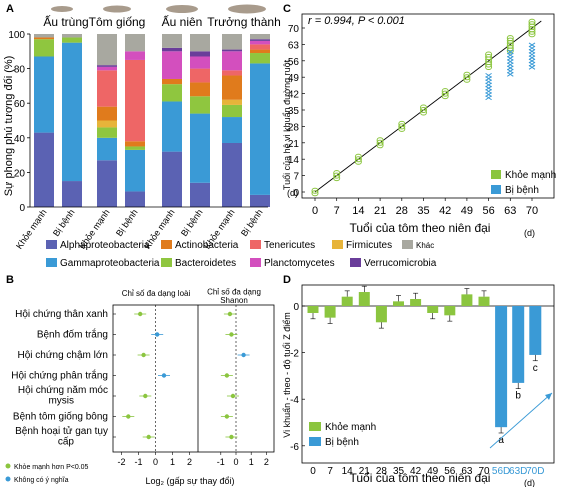 This screenshot has width=563, height=487. What do you see at coordinates (244, 22) in the screenshot?
I see `stage-label-4: Trưởng thành` at bounding box center [244, 22].